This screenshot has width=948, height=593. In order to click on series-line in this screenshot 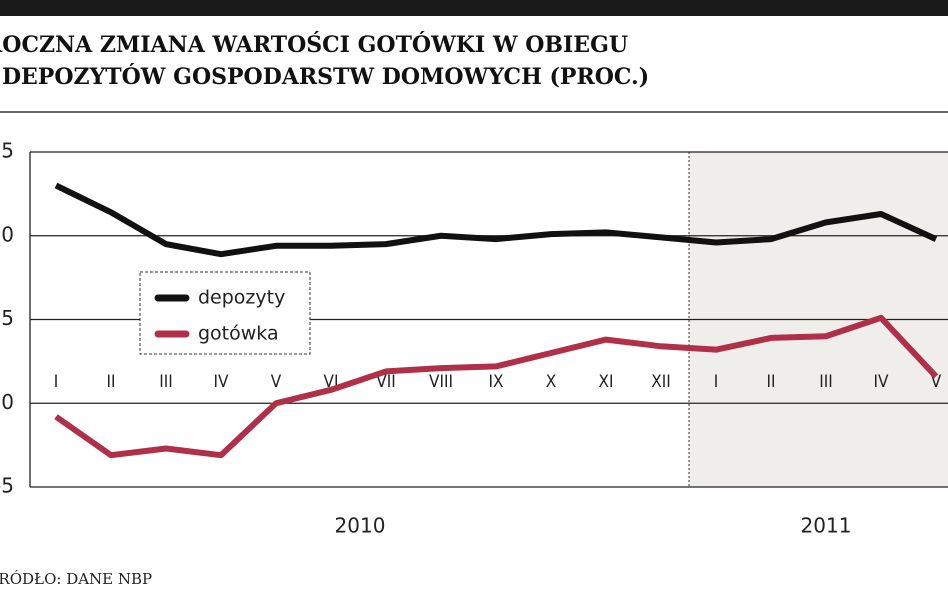, I will do `click(496, 220)`.